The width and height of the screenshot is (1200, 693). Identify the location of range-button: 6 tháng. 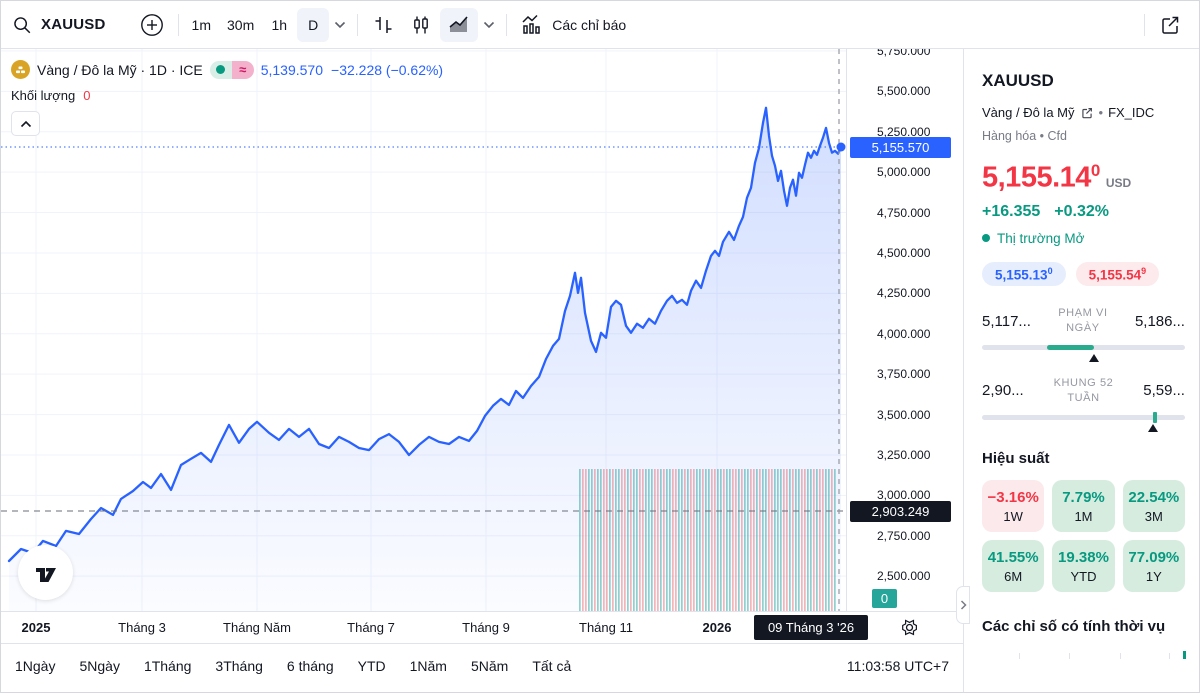
(310, 665).